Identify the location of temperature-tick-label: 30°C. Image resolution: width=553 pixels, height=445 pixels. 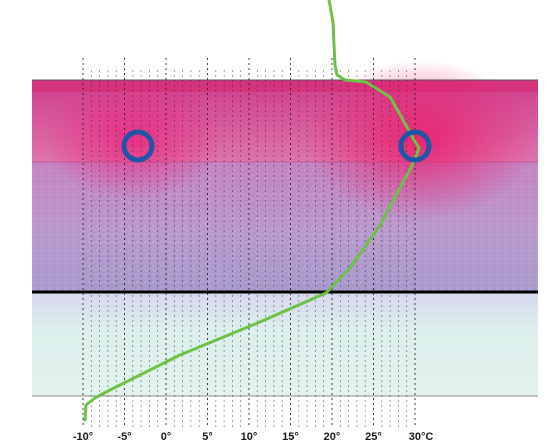
(421, 437).